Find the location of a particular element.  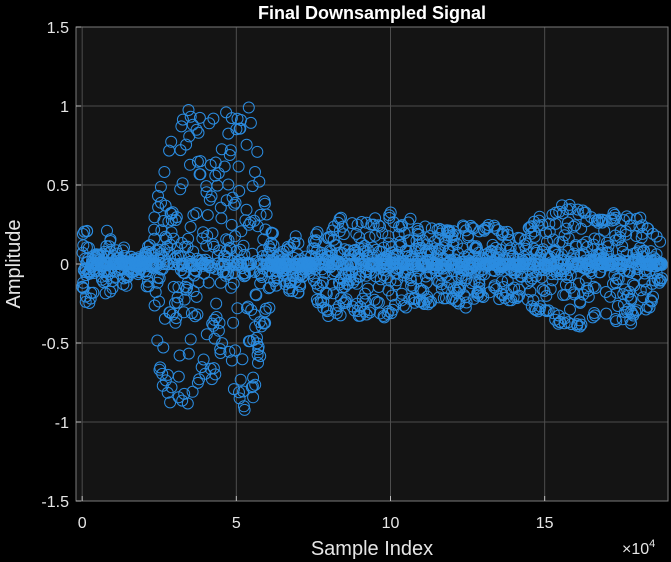

chart-title: Final Downsampled Signal is located at coordinates (372, 13).